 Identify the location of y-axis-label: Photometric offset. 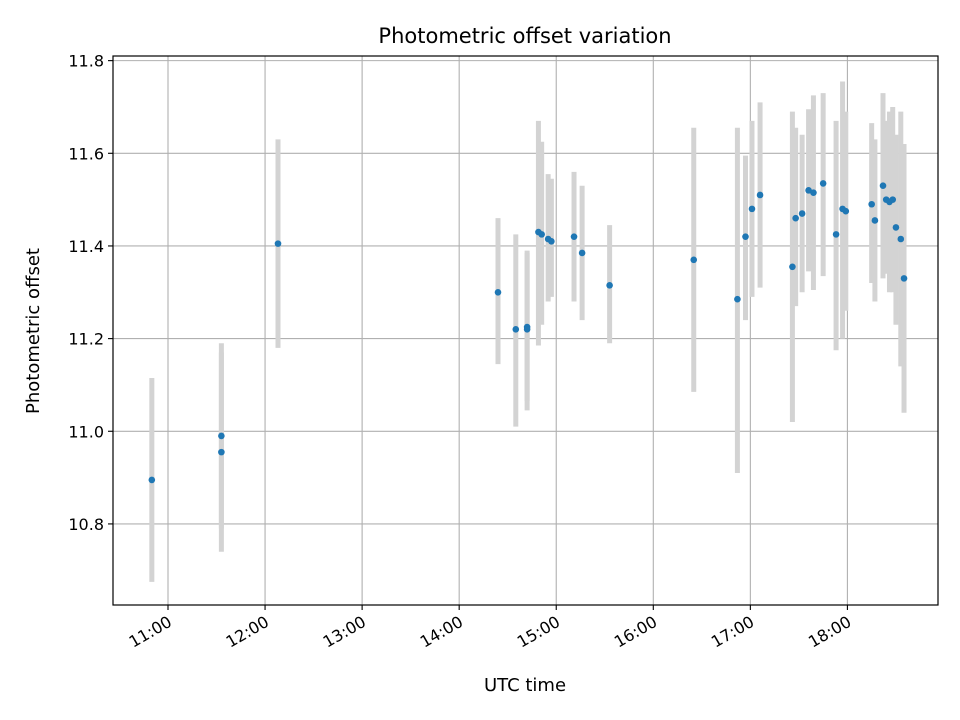
(33, 331).